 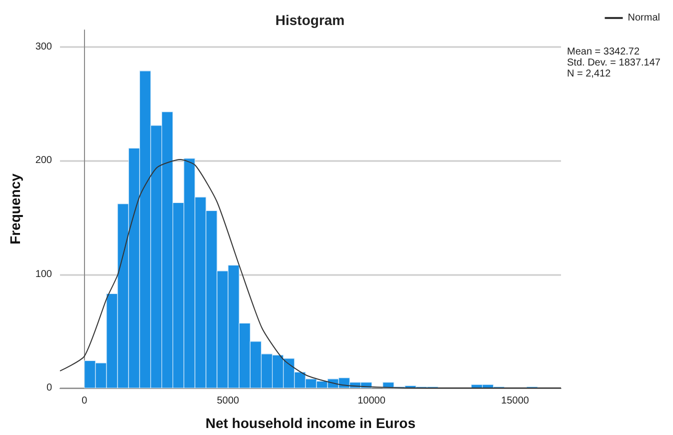 I want to click on chart-title: Histogram, so click(x=310, y=20).